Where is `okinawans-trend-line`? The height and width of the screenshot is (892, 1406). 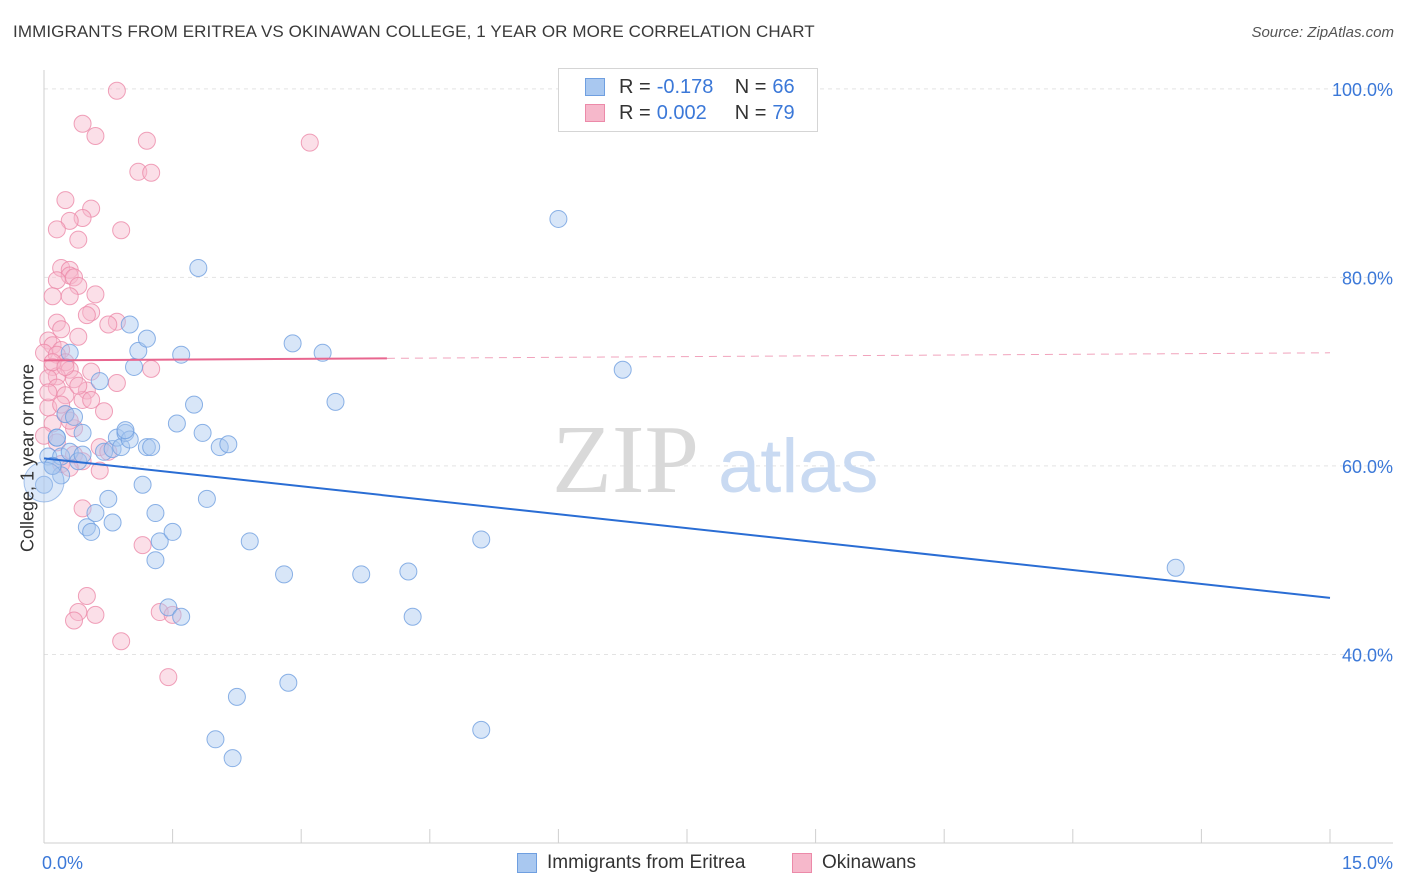 okinawans-trend-line is located at coordinates (215, 359).